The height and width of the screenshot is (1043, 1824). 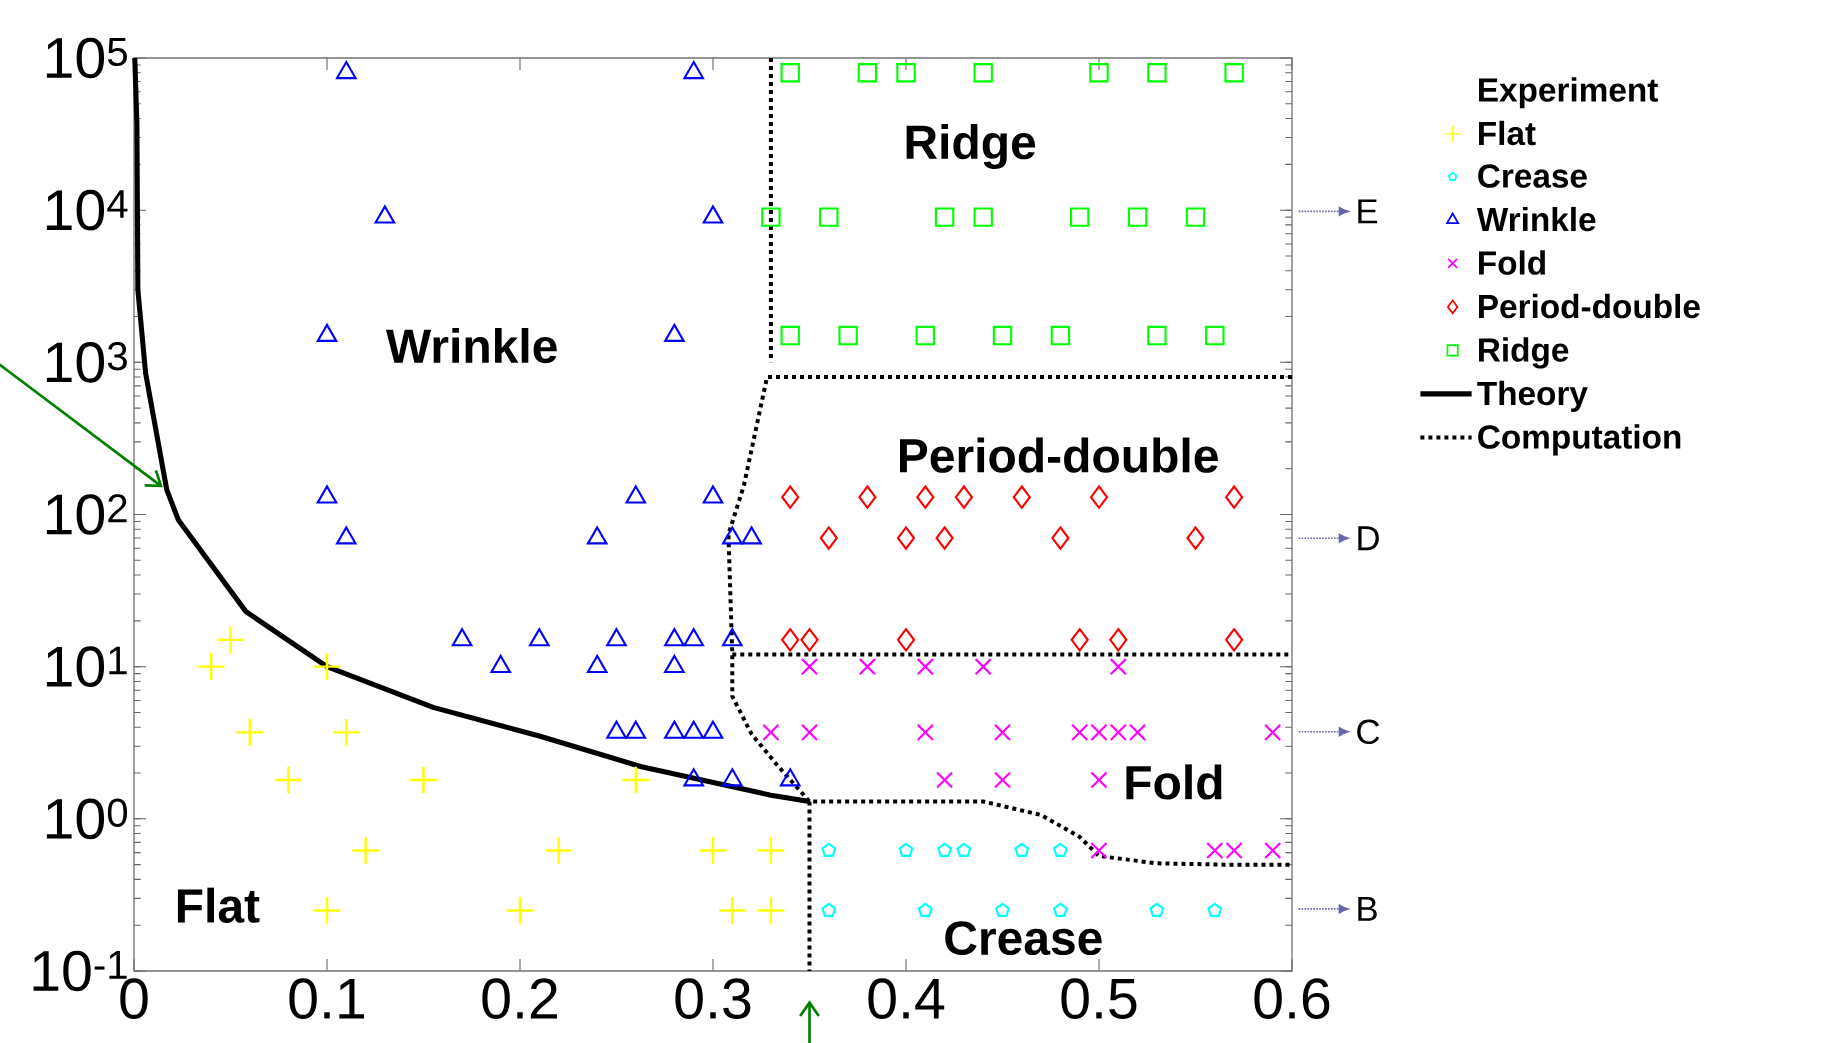 What do you see at coordinates (1512, 262) in the screenshot?
I see `legend-label: Fold` at bounding box center [1512, 262].